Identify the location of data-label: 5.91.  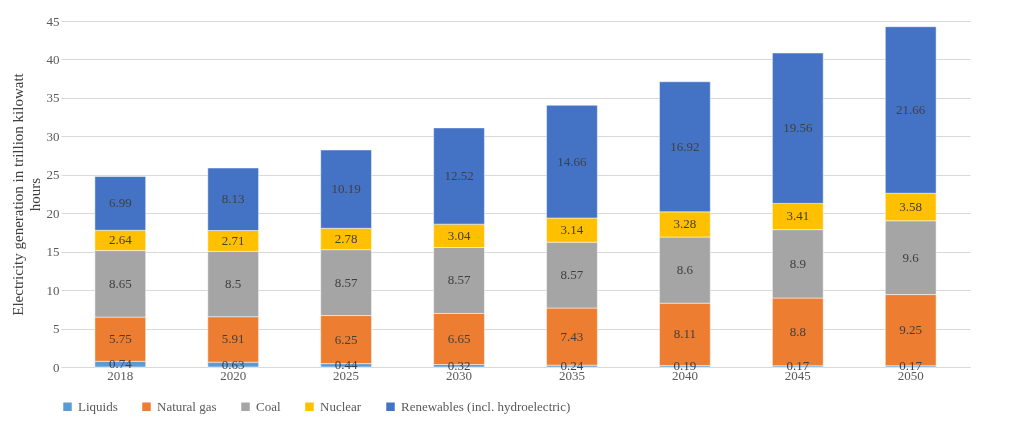
(233, 339).